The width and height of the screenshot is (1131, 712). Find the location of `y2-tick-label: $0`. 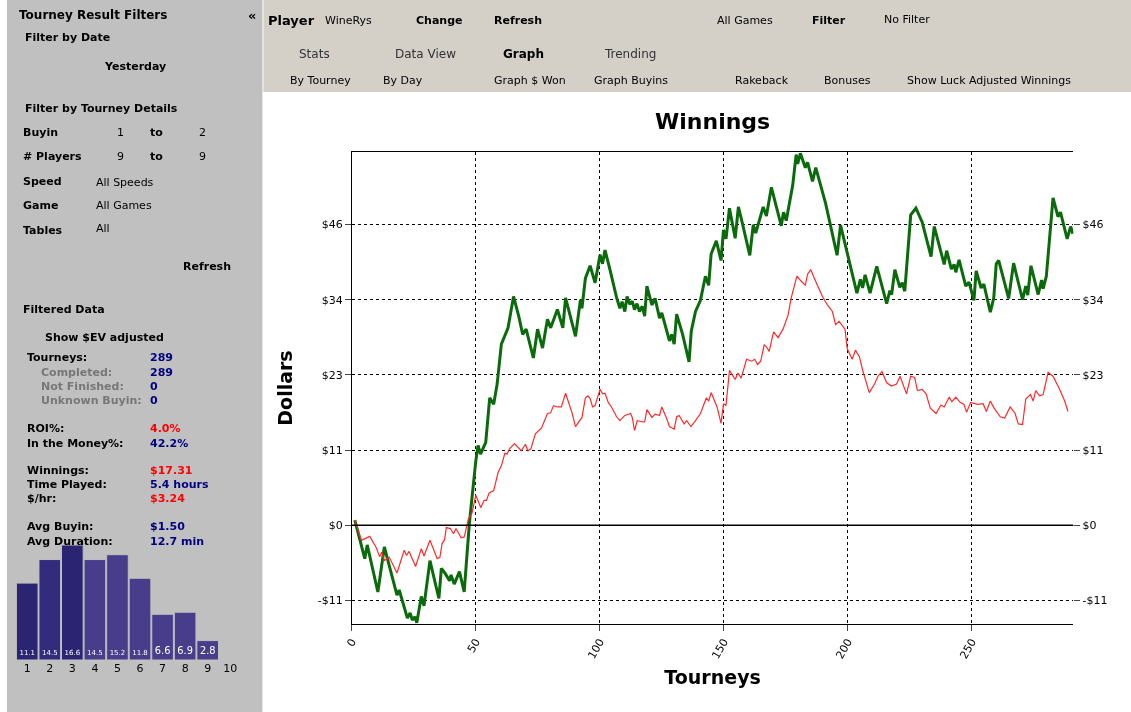

y2-tick-label: $0 is located at coordinates (1089, 526).